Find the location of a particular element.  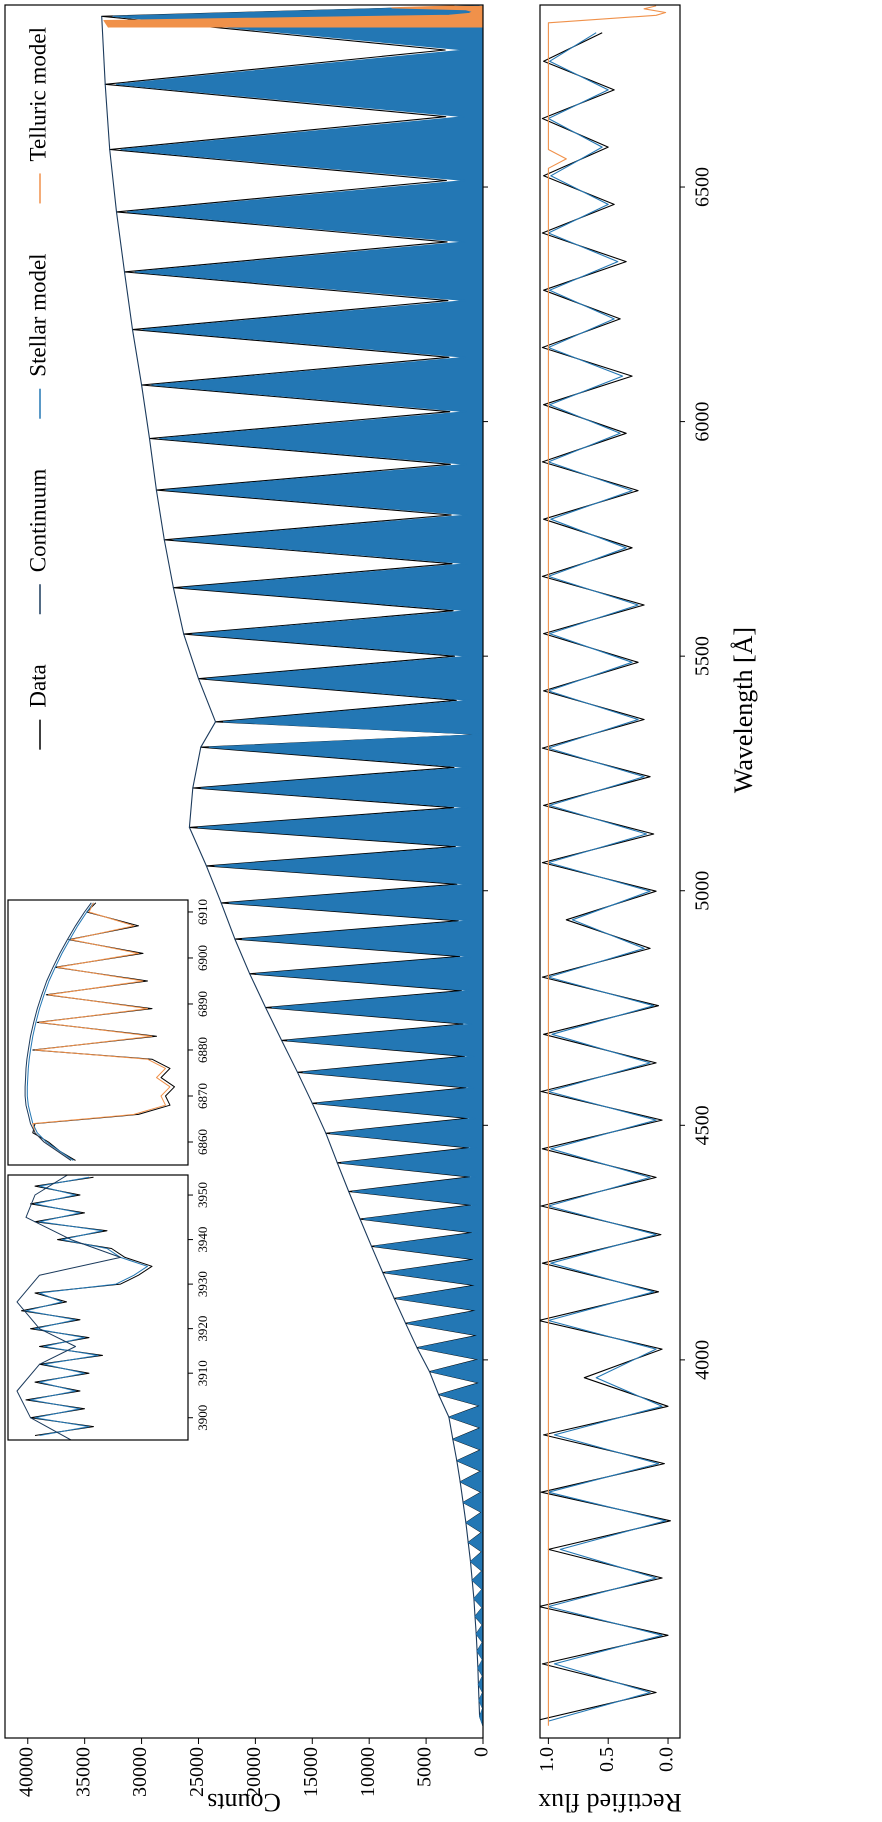

y-tick-label: 15000 is located at coordinates (311, 1772).